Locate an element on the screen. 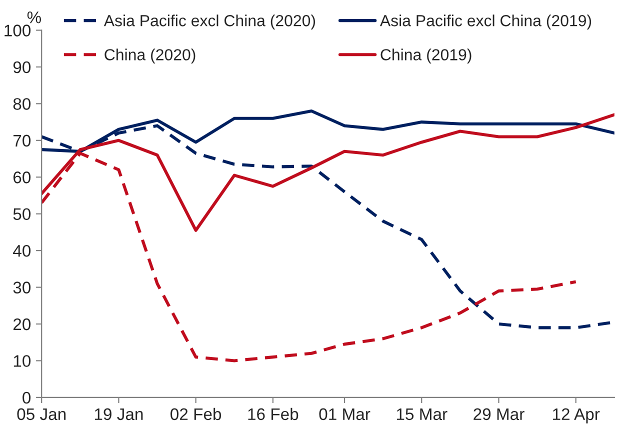  y-tick-label: 40 is located at coordinates (22, 250).